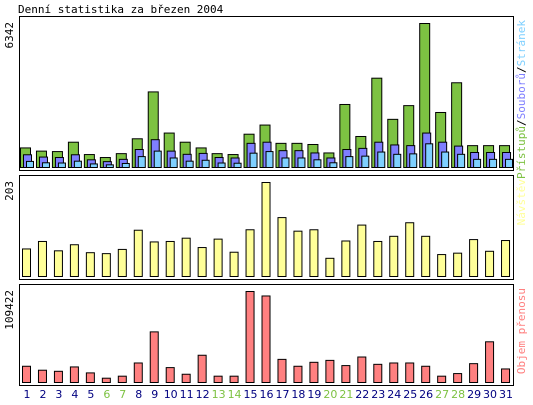 This screenshot has height=405, width=533. What do you see at coordinates (45, 165) in the screenshot?
I see `bar-stránek-day-2` at bounding box center [45, 165].